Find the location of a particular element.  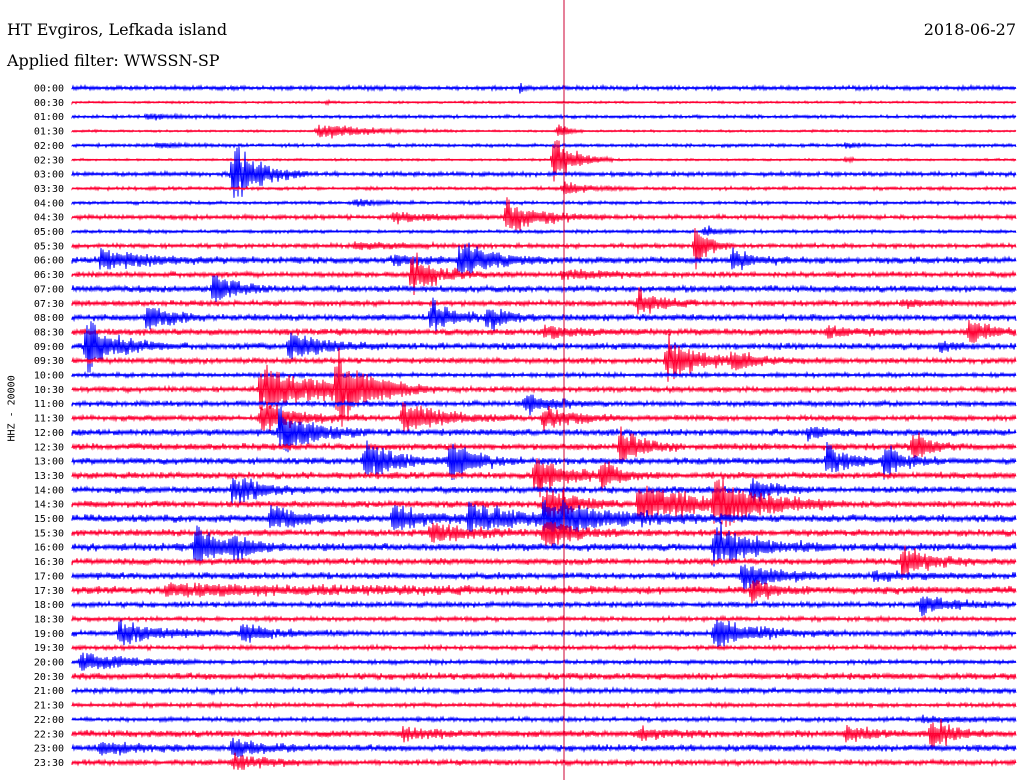

row-label: 13:30 is located at coordinates (49, 476).